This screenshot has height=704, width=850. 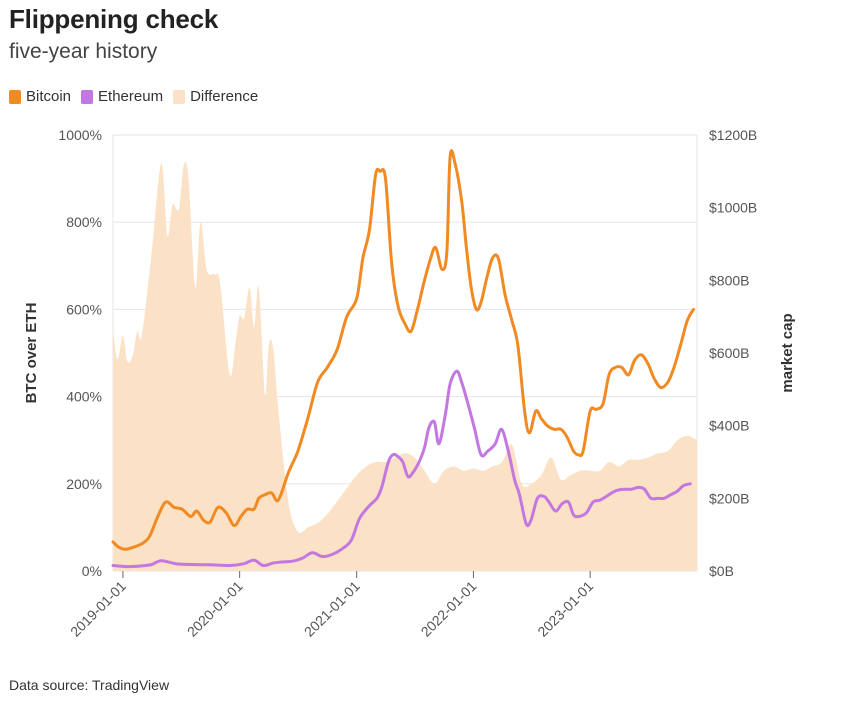 What do you see at coordinates (332, 609) in the screenshot?
I see `x-tick-label: 2021-01-01` at bounding box center [332, 609].